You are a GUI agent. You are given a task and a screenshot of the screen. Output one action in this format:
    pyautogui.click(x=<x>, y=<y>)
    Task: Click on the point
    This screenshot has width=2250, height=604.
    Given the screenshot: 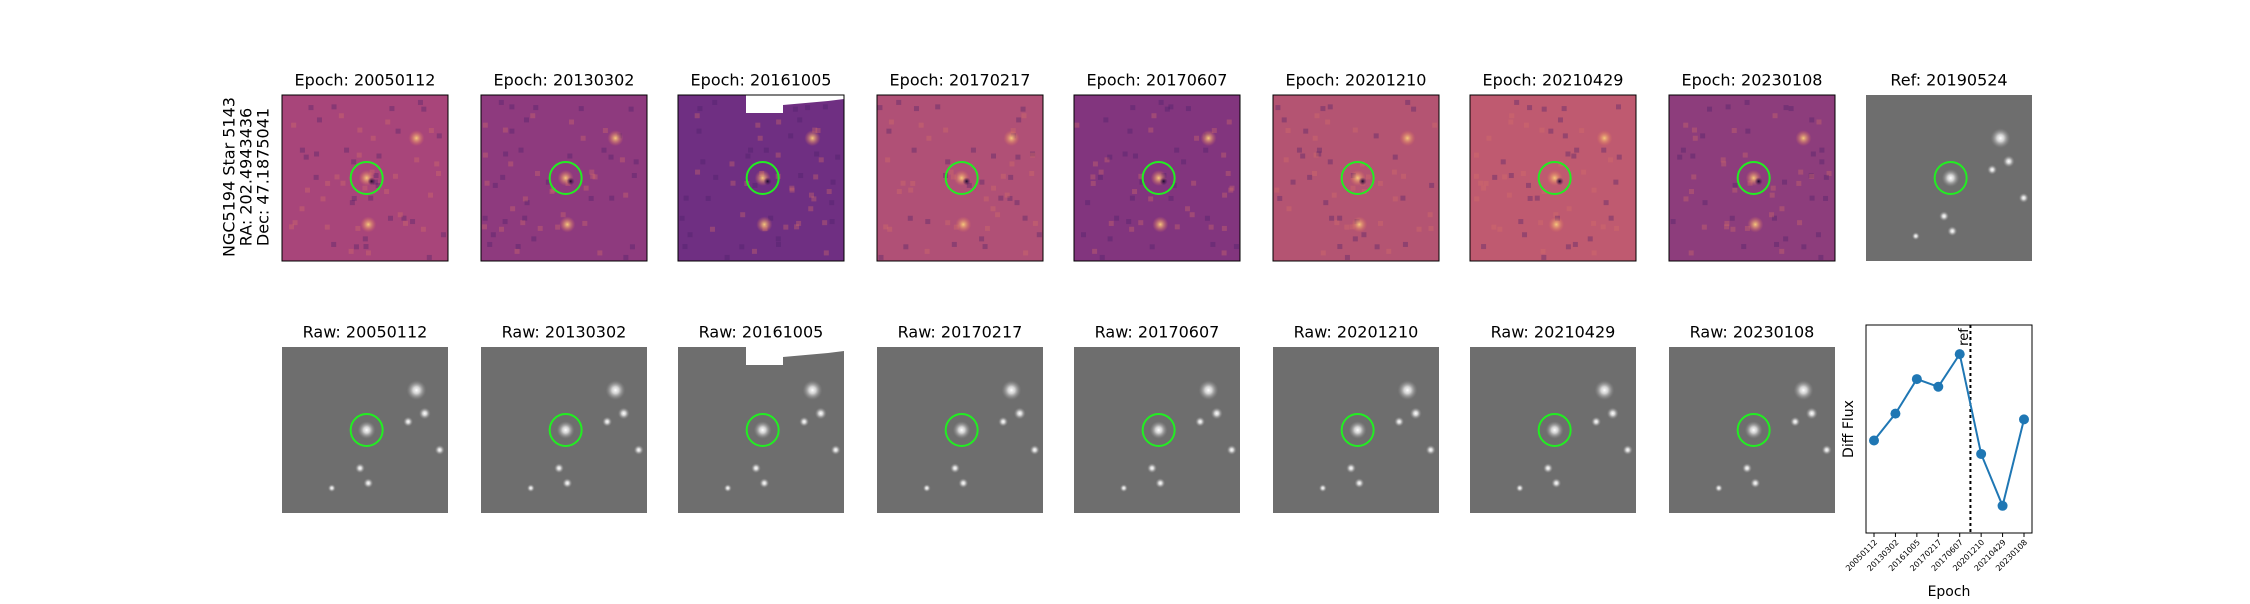 What is the action you would take?
    pyautogui.click(x=1959, y=354)
    